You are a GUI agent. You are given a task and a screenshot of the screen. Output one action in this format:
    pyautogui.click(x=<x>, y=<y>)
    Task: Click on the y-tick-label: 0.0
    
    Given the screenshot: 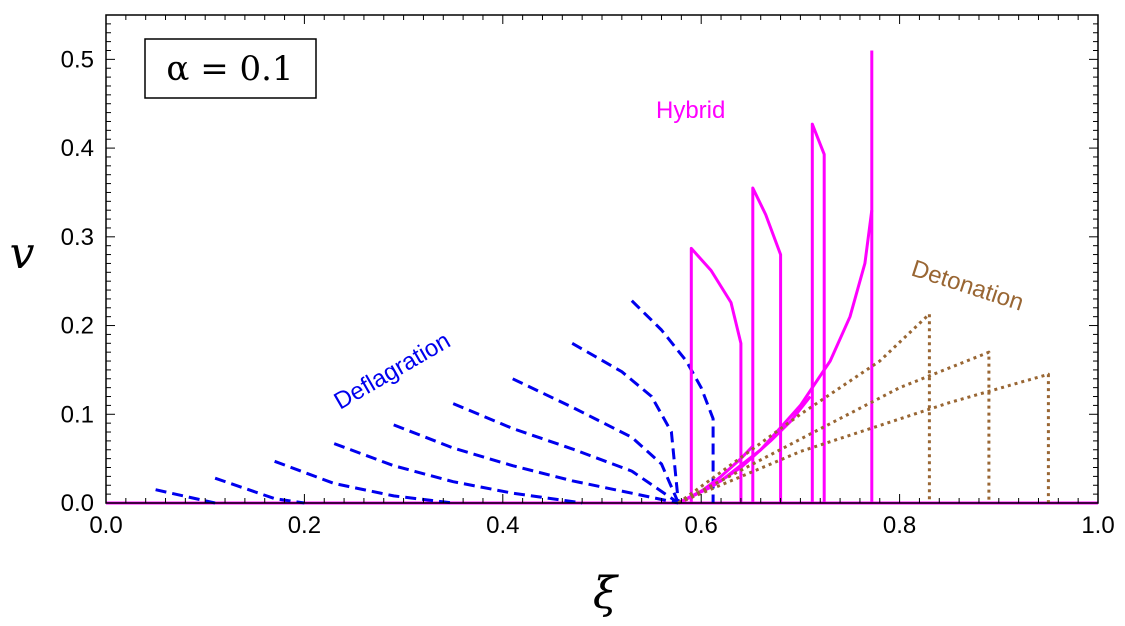 What is the action you would take?
    pyautogui.click(x=77, y=503)
    